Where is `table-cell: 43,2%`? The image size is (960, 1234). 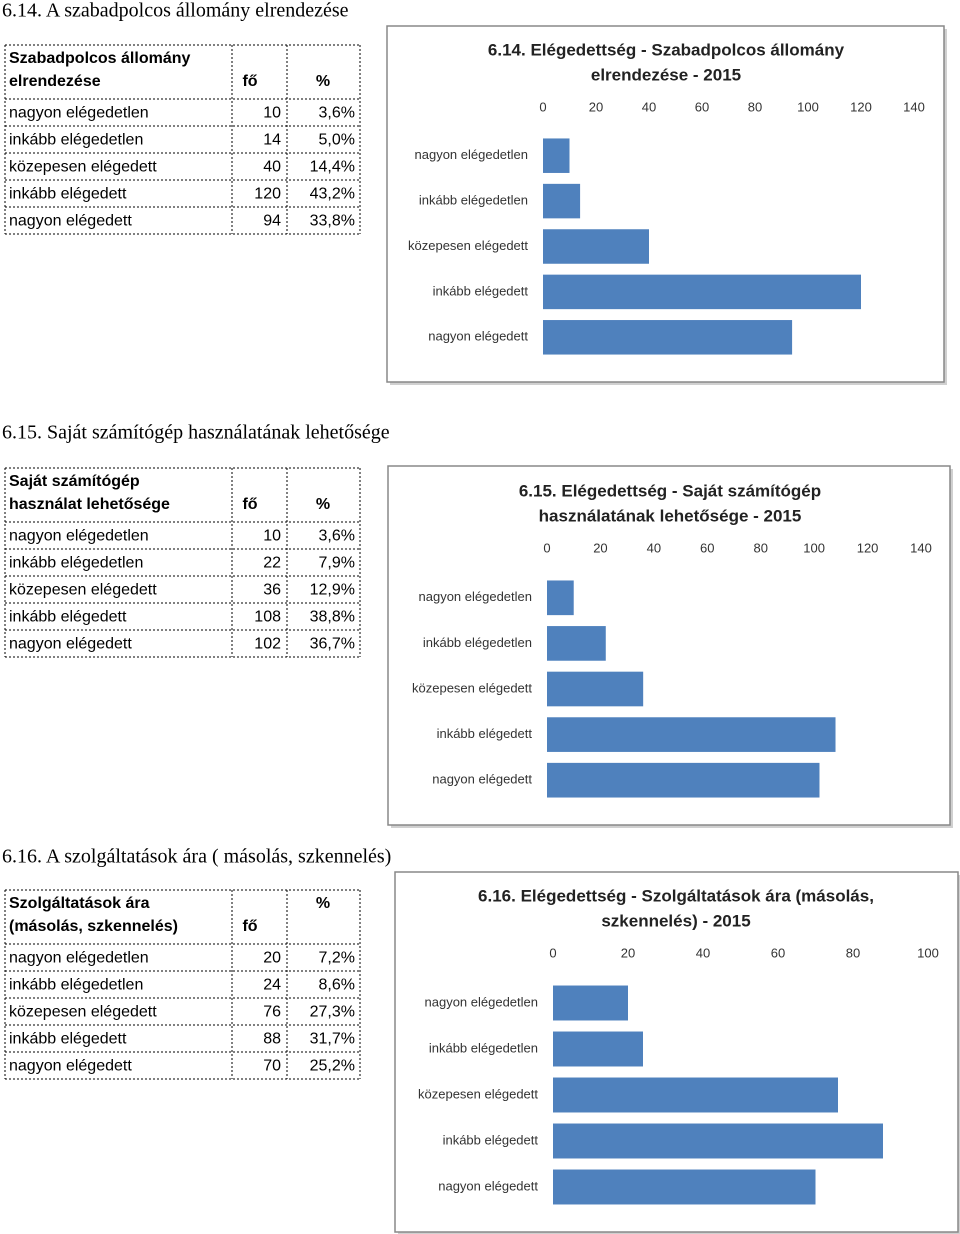 table-cell: 43,2% is located at coordinates (332, 194).